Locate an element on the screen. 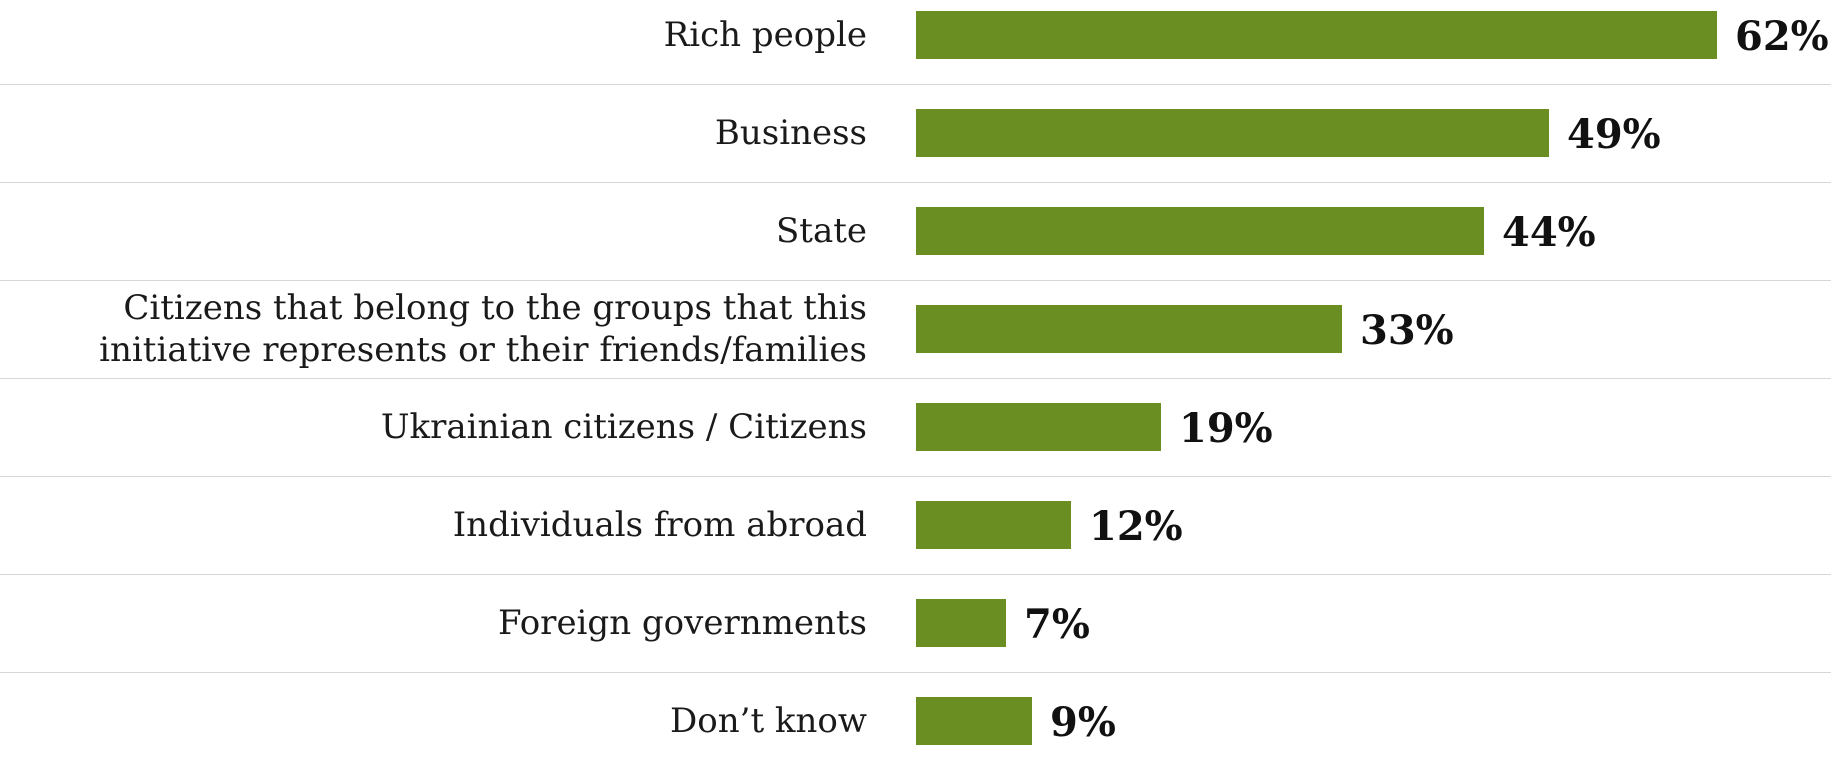 The image size is (1831, 770). value-label: 19% is located at coordinates (1226, 428).